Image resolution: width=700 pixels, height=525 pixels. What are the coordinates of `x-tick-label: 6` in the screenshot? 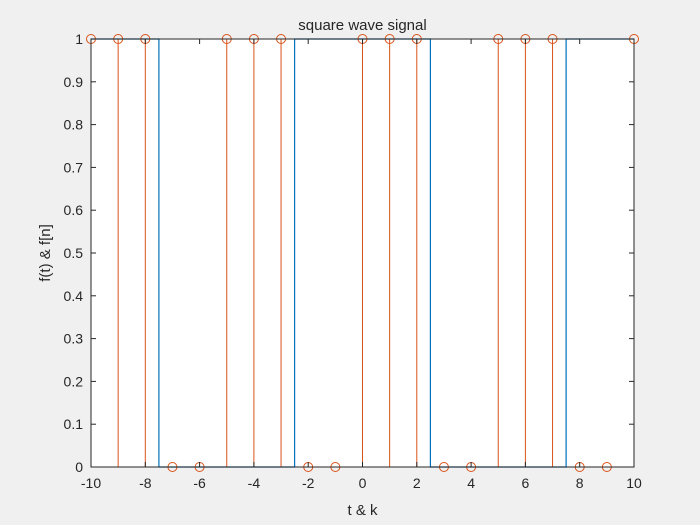 It's located at (526, 483).